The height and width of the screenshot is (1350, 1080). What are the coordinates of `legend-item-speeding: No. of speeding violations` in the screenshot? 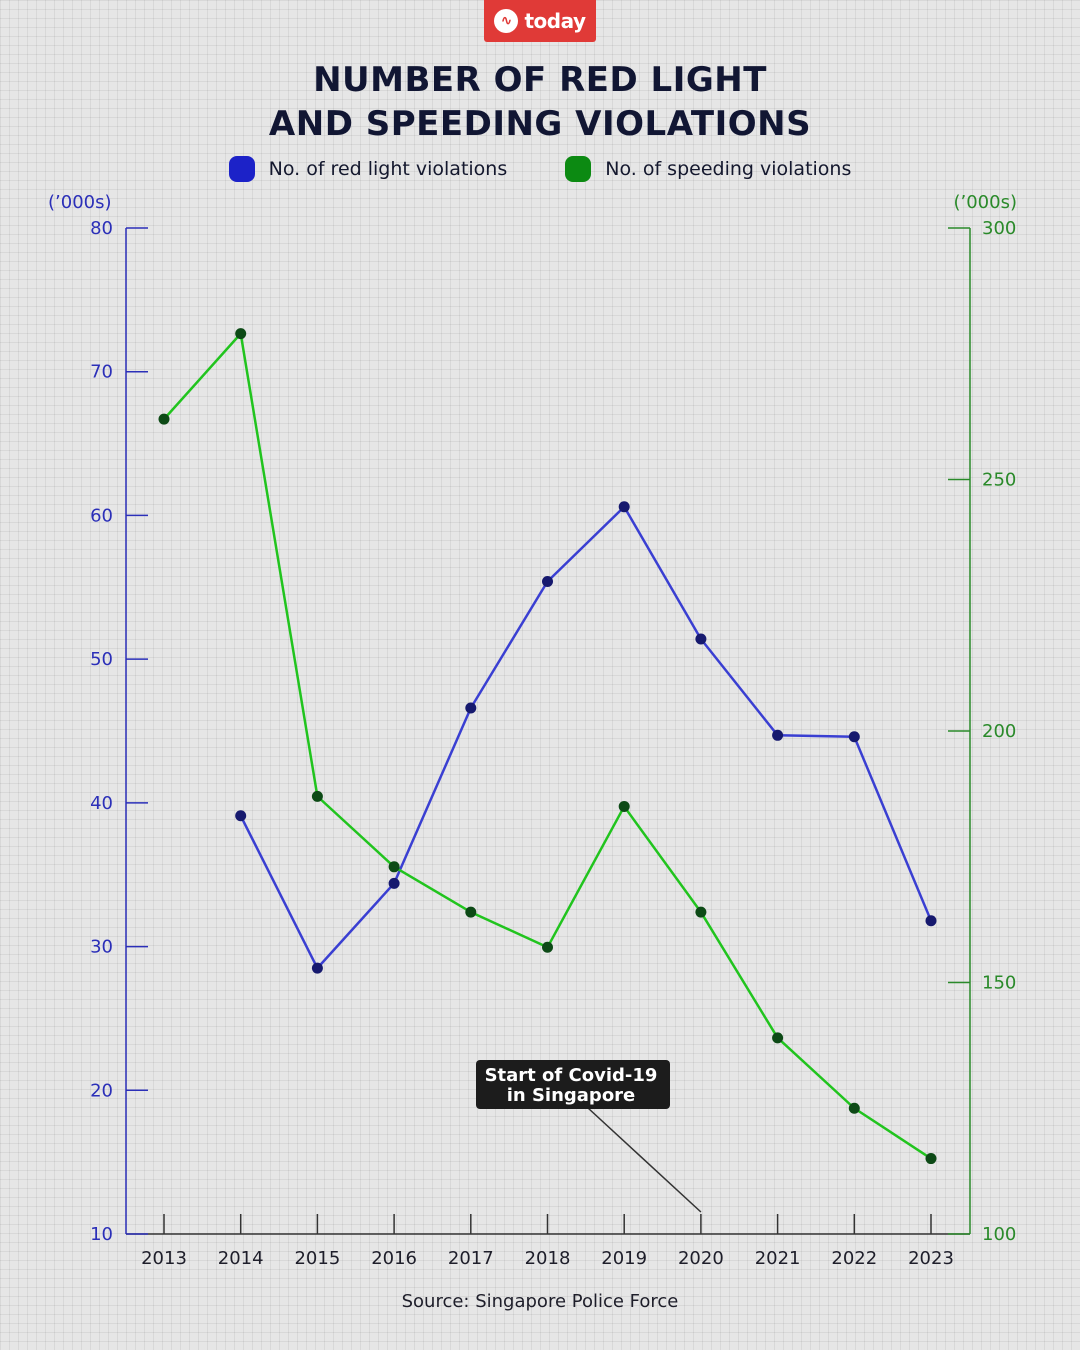 It's located at (708, 169).